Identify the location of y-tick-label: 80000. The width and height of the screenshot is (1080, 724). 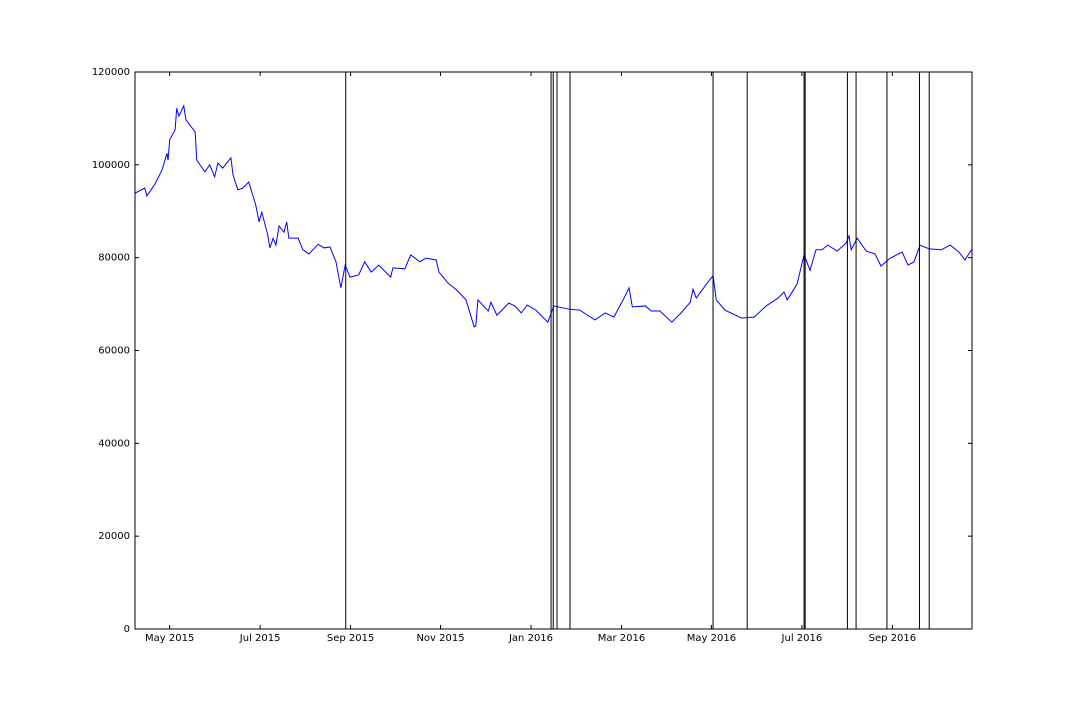
(114, 258).